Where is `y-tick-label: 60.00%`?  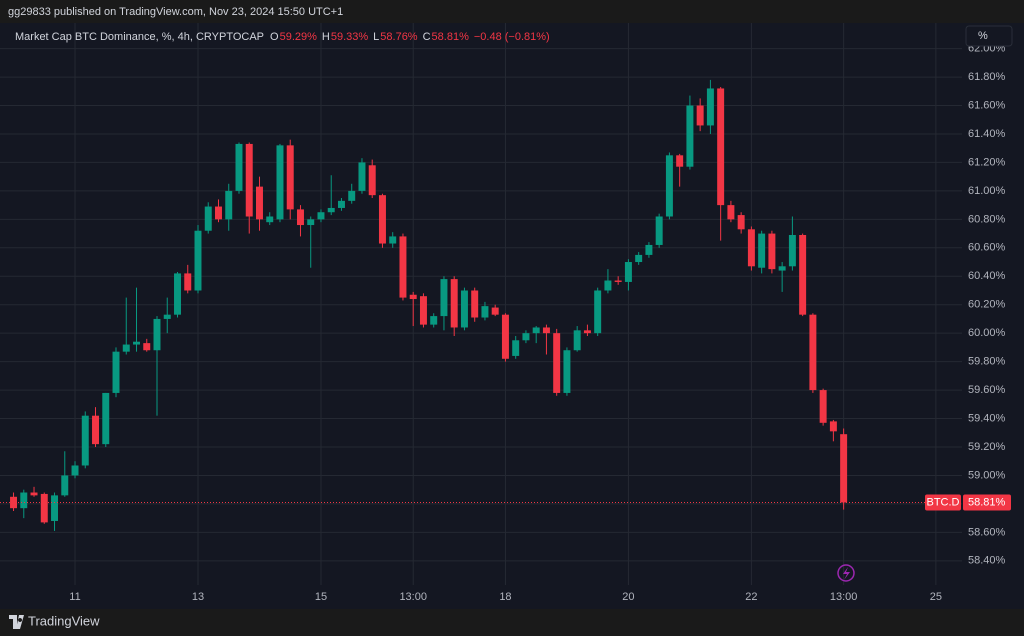 y-tick-label: 60.00% is located at coordinates (987, 333).